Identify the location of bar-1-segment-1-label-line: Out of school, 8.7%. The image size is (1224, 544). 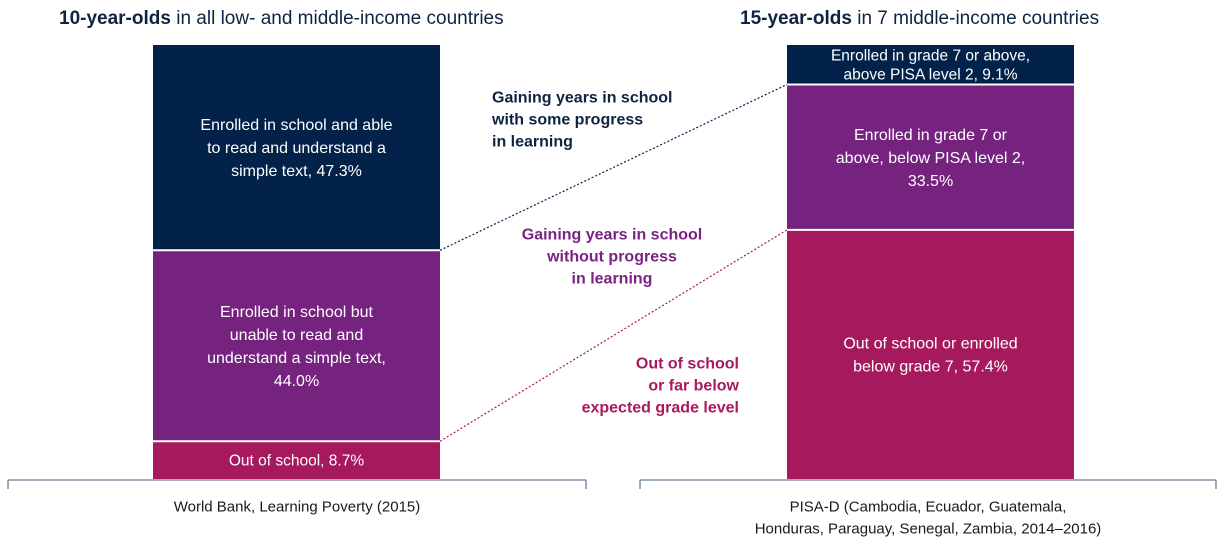
(296, 461).